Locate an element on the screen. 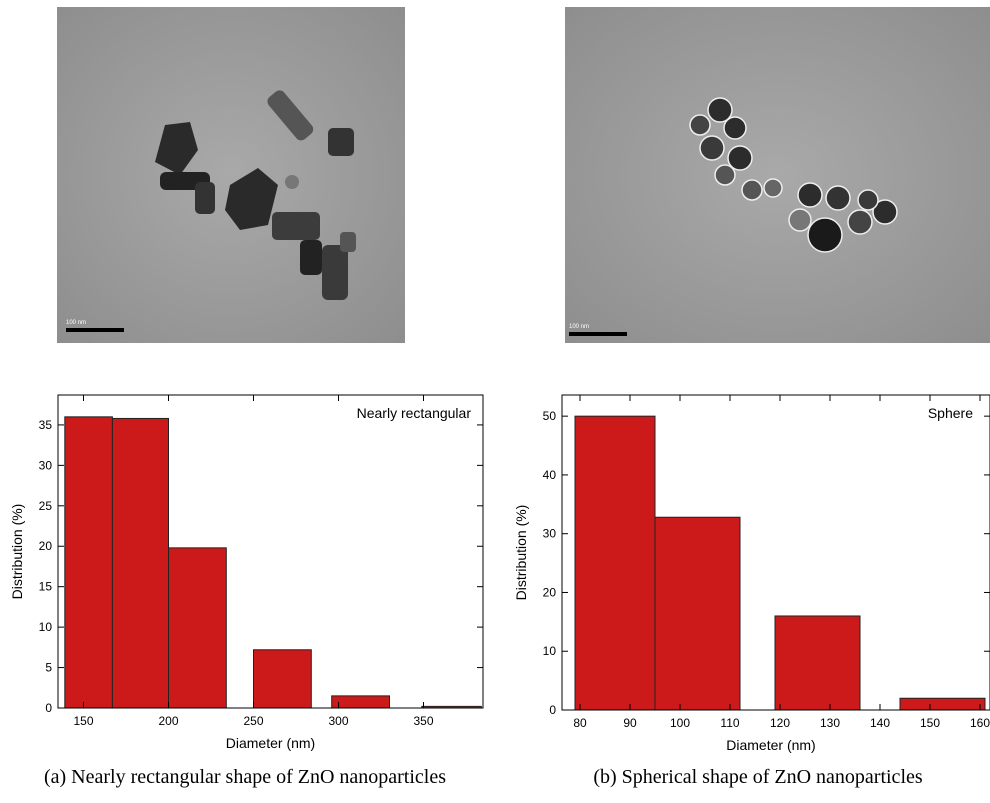 Image resolution: width=990 pixels, height=803 pixels. x-tick-label: 300 is located at coordinates (338, 721).